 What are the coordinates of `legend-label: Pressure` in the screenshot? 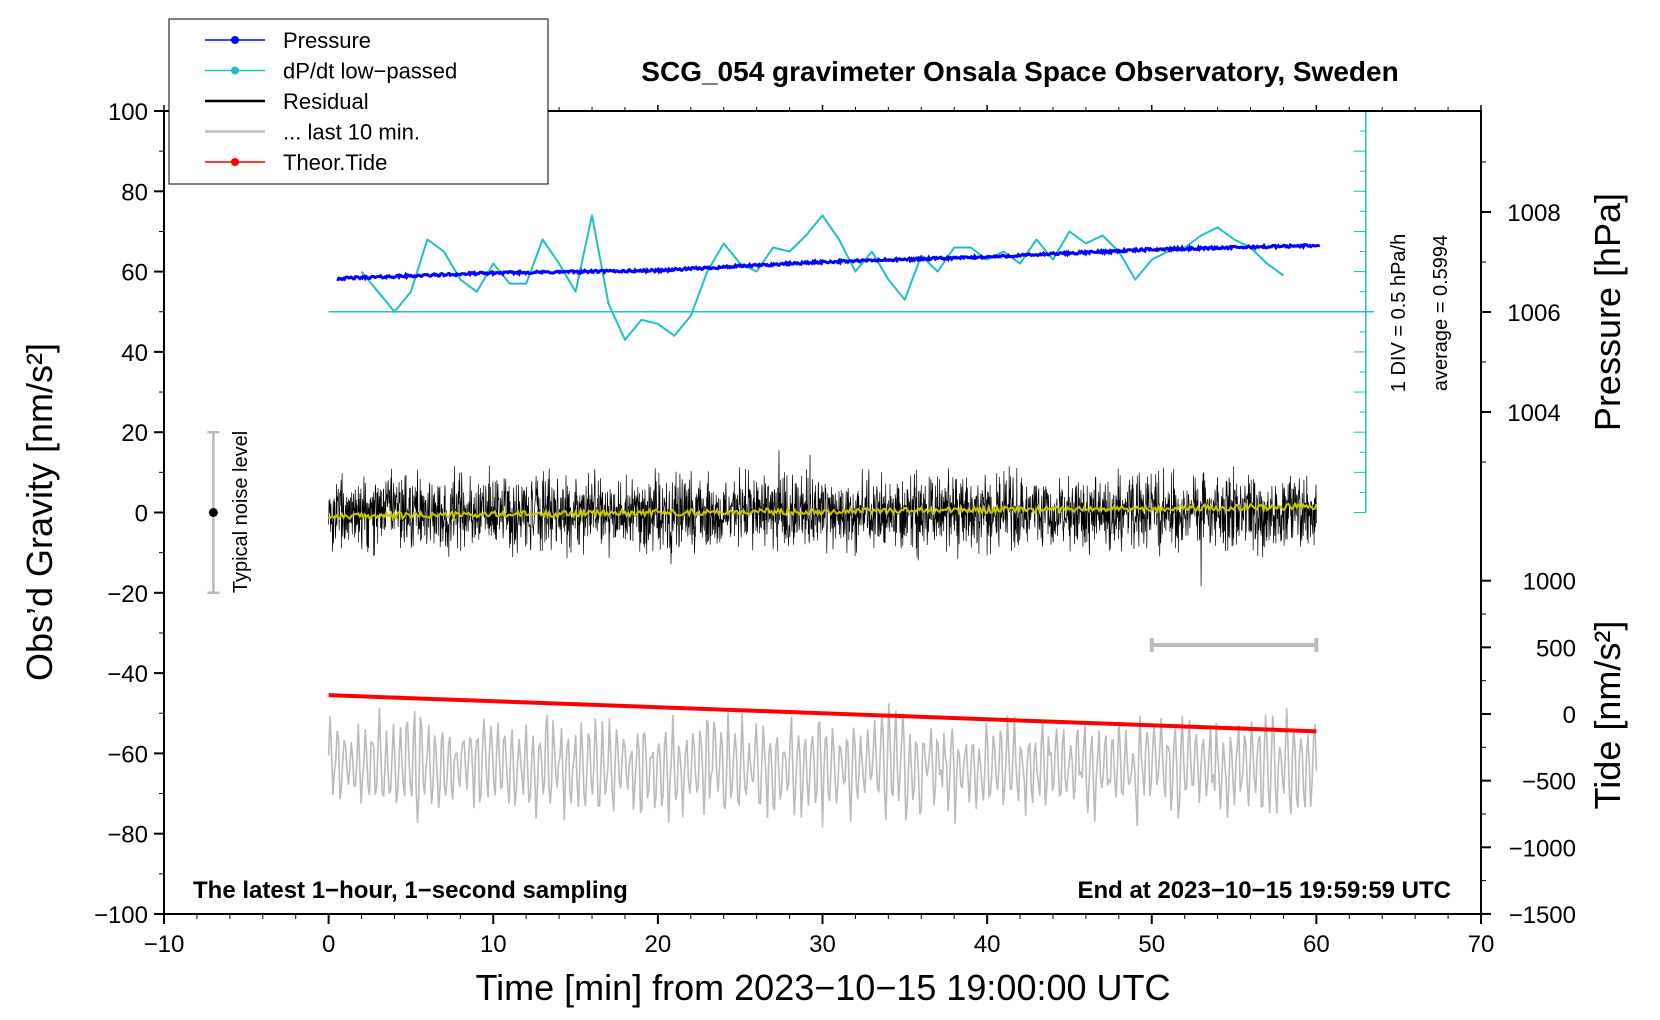 It's located at (327, 40).